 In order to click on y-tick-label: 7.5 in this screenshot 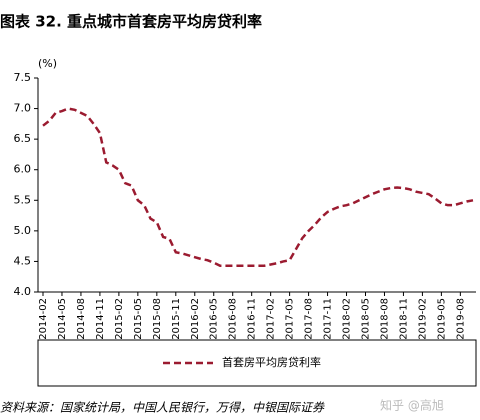, I will do `click(23, 77)`.